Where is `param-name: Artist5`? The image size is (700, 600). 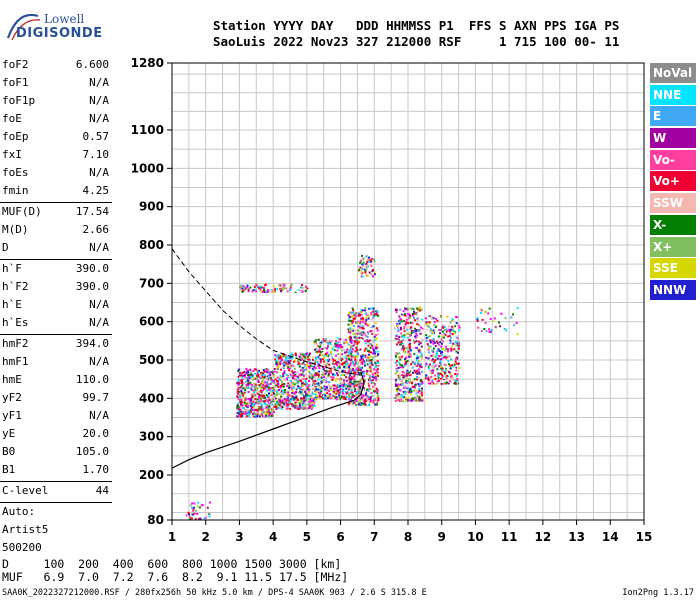 param-name: Artist5 is located at coordinates (25, 529).